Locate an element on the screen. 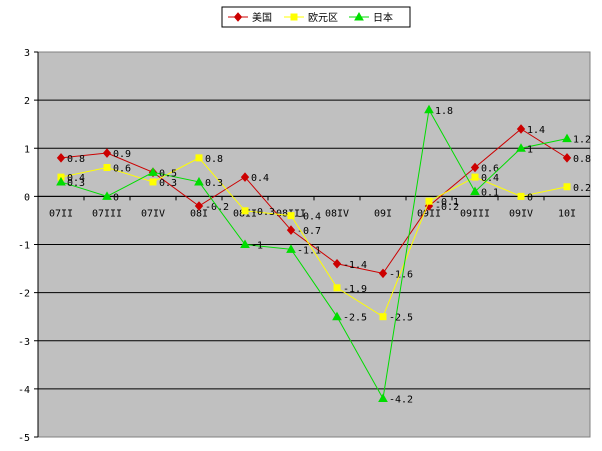 The width and height of the screenshot is (602, 451). y-tick-label: -2 is located at coordinates (24, 294).